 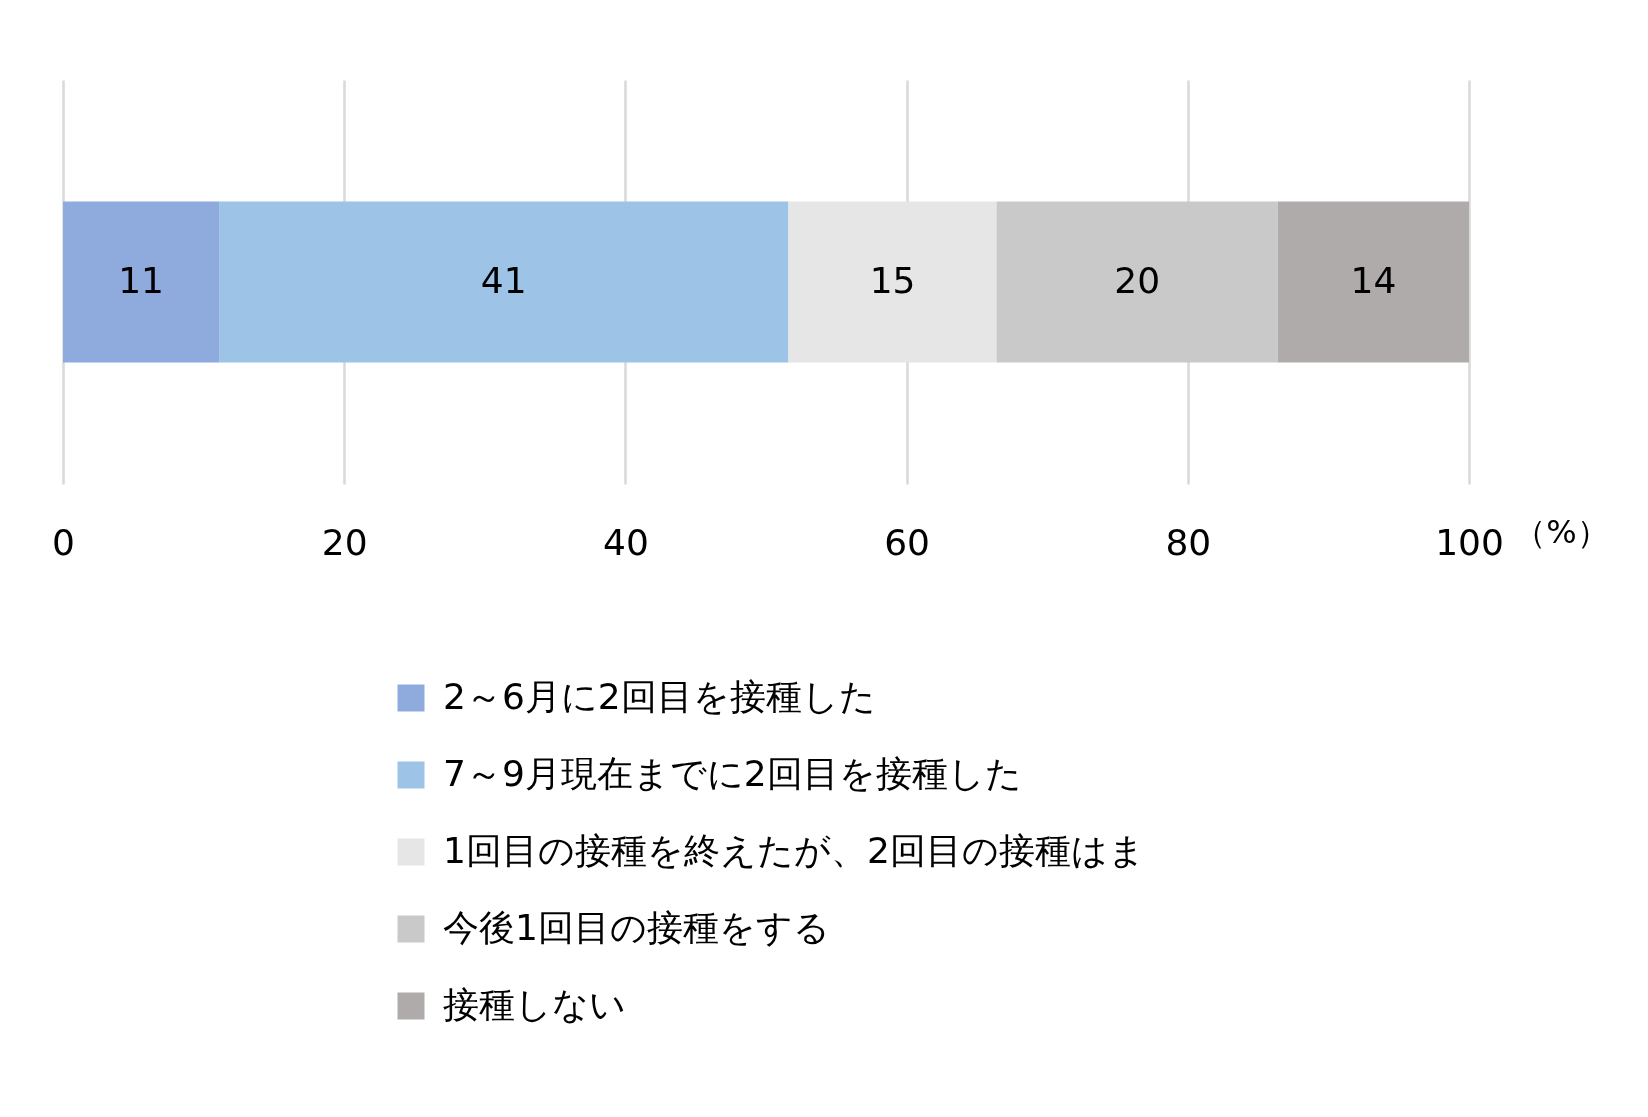 I want to click on x-tick-label: 20, so click(x=344, y=542).